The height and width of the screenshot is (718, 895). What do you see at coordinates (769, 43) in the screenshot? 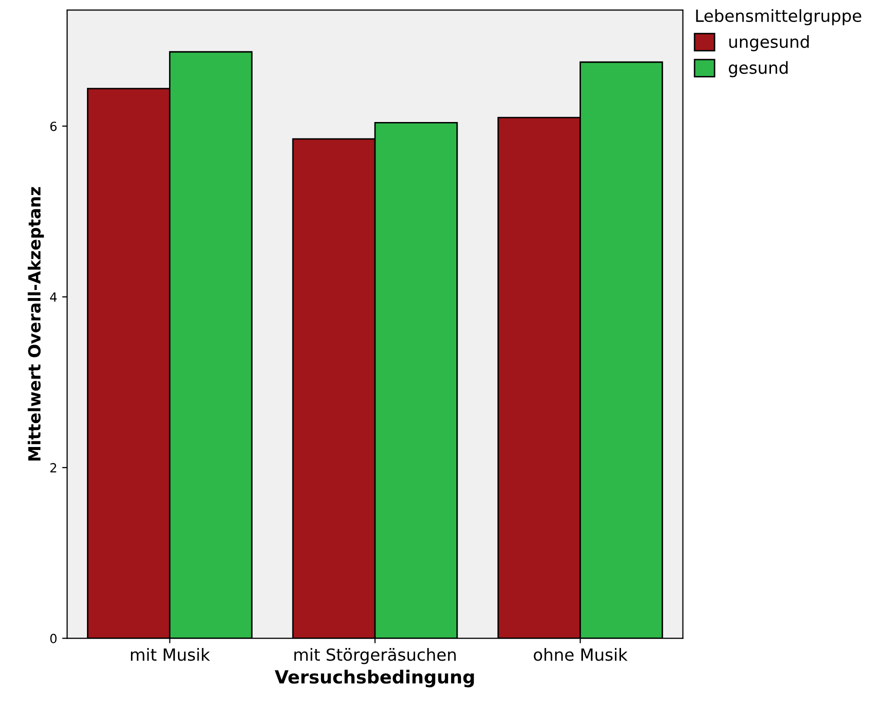
I see `legend-label: ungesund` at bounding box center [769, 43].